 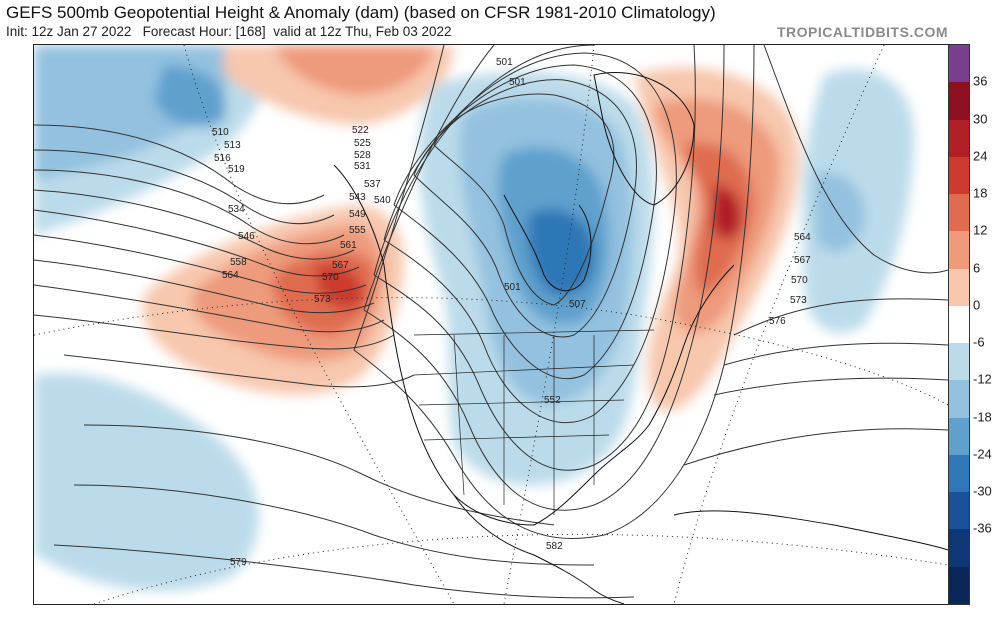 What do you see at coordinates (236, 209) in the screenshot?
I see `label-534: 534` at bounding box center [236, 209].